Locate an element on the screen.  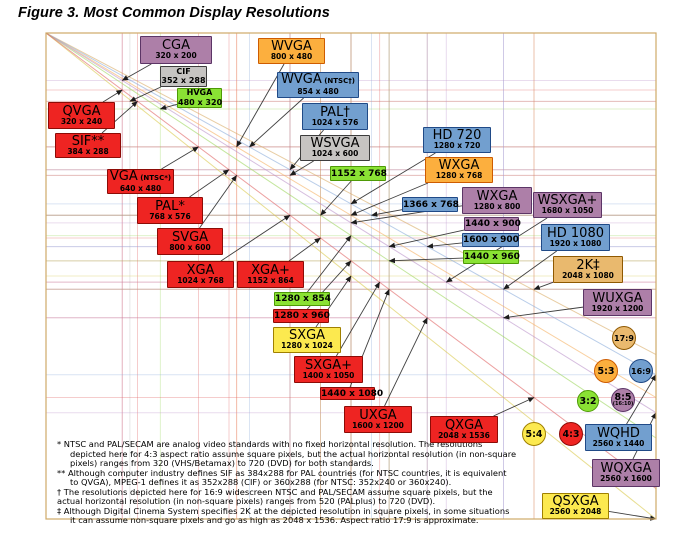
res-dimensions: 1152 x 864 is located at coordinates (270, 280).